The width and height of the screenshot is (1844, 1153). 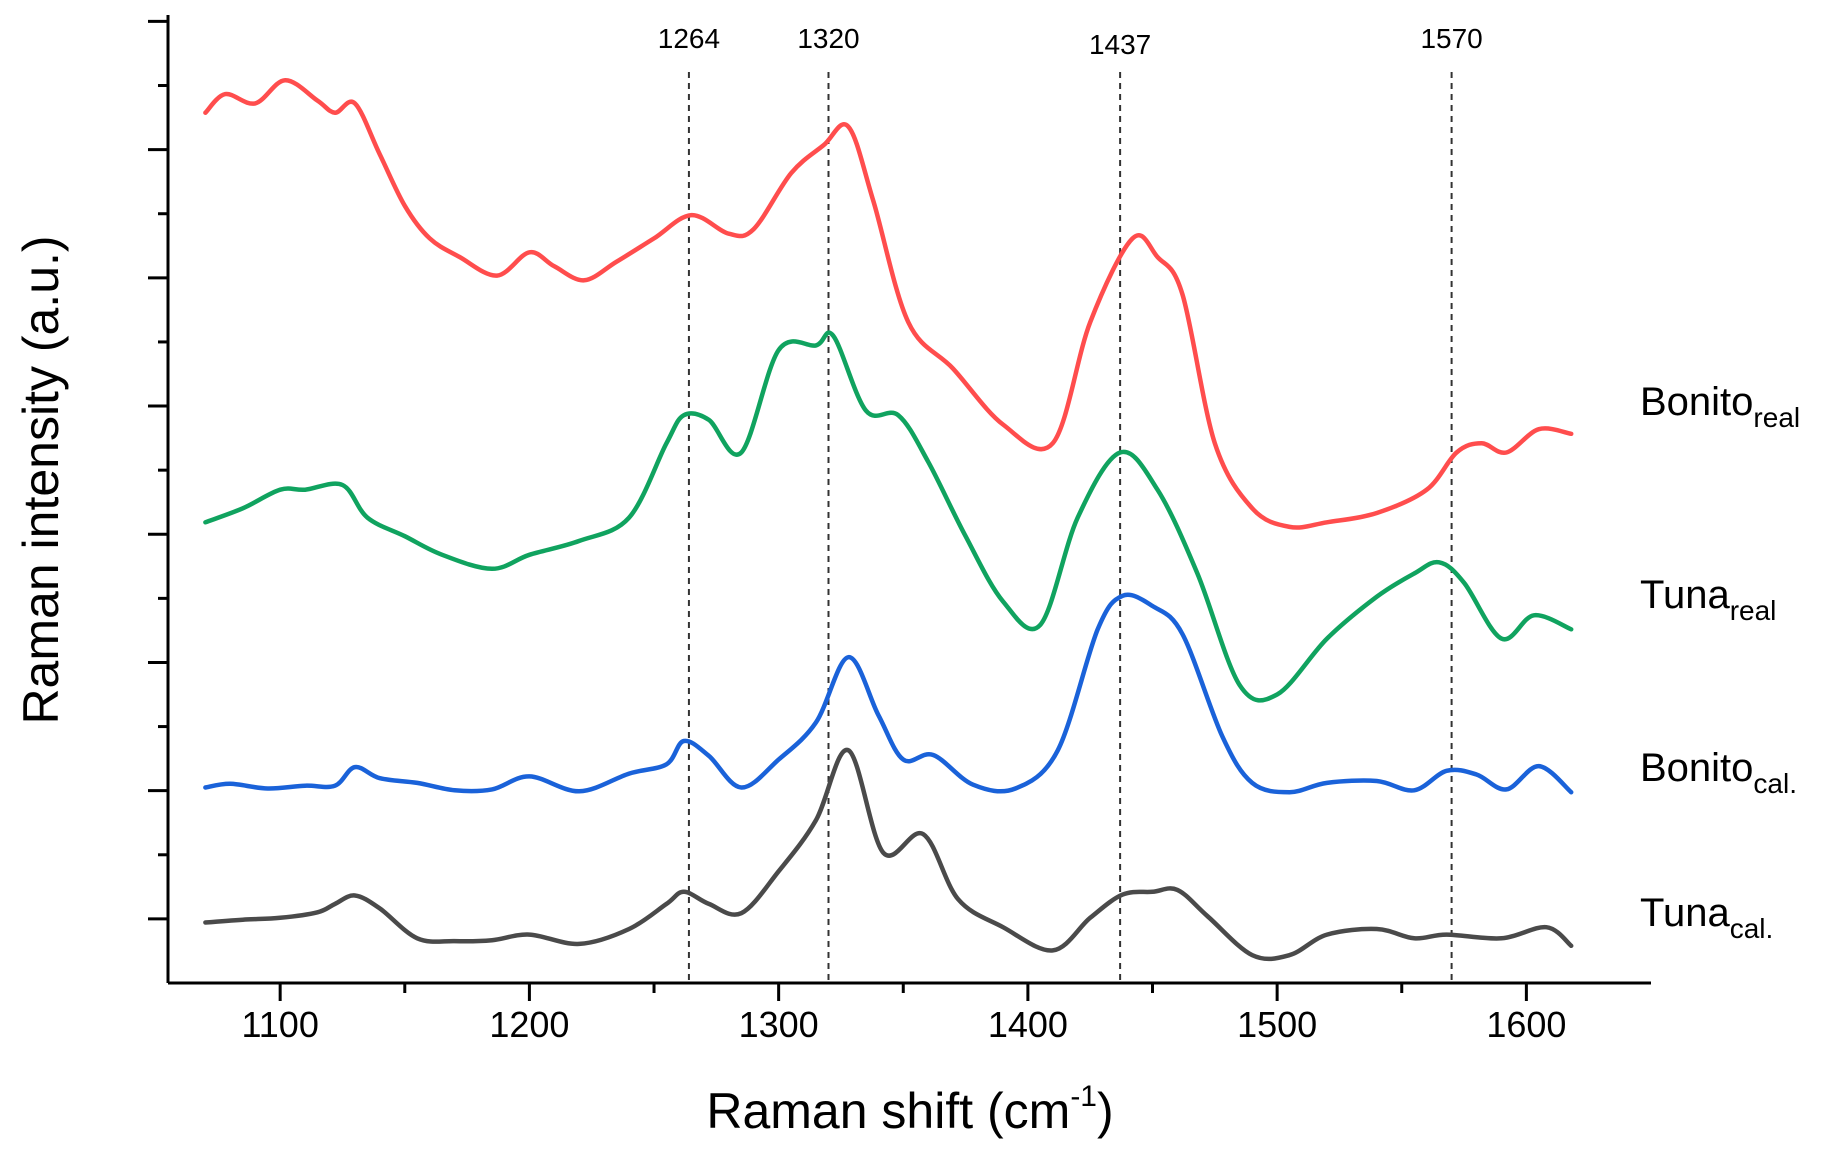 What do you see at coordinates (158, 470) in the screenshot?
I see `y-axis-ticks` at bounding box center [158, 470].